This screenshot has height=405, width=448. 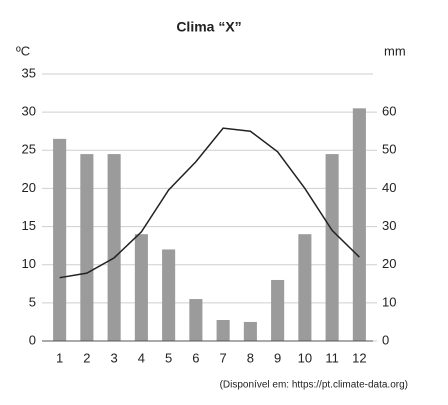 I want to click on y2-axis-label: mm, so click(x=395, y=50).